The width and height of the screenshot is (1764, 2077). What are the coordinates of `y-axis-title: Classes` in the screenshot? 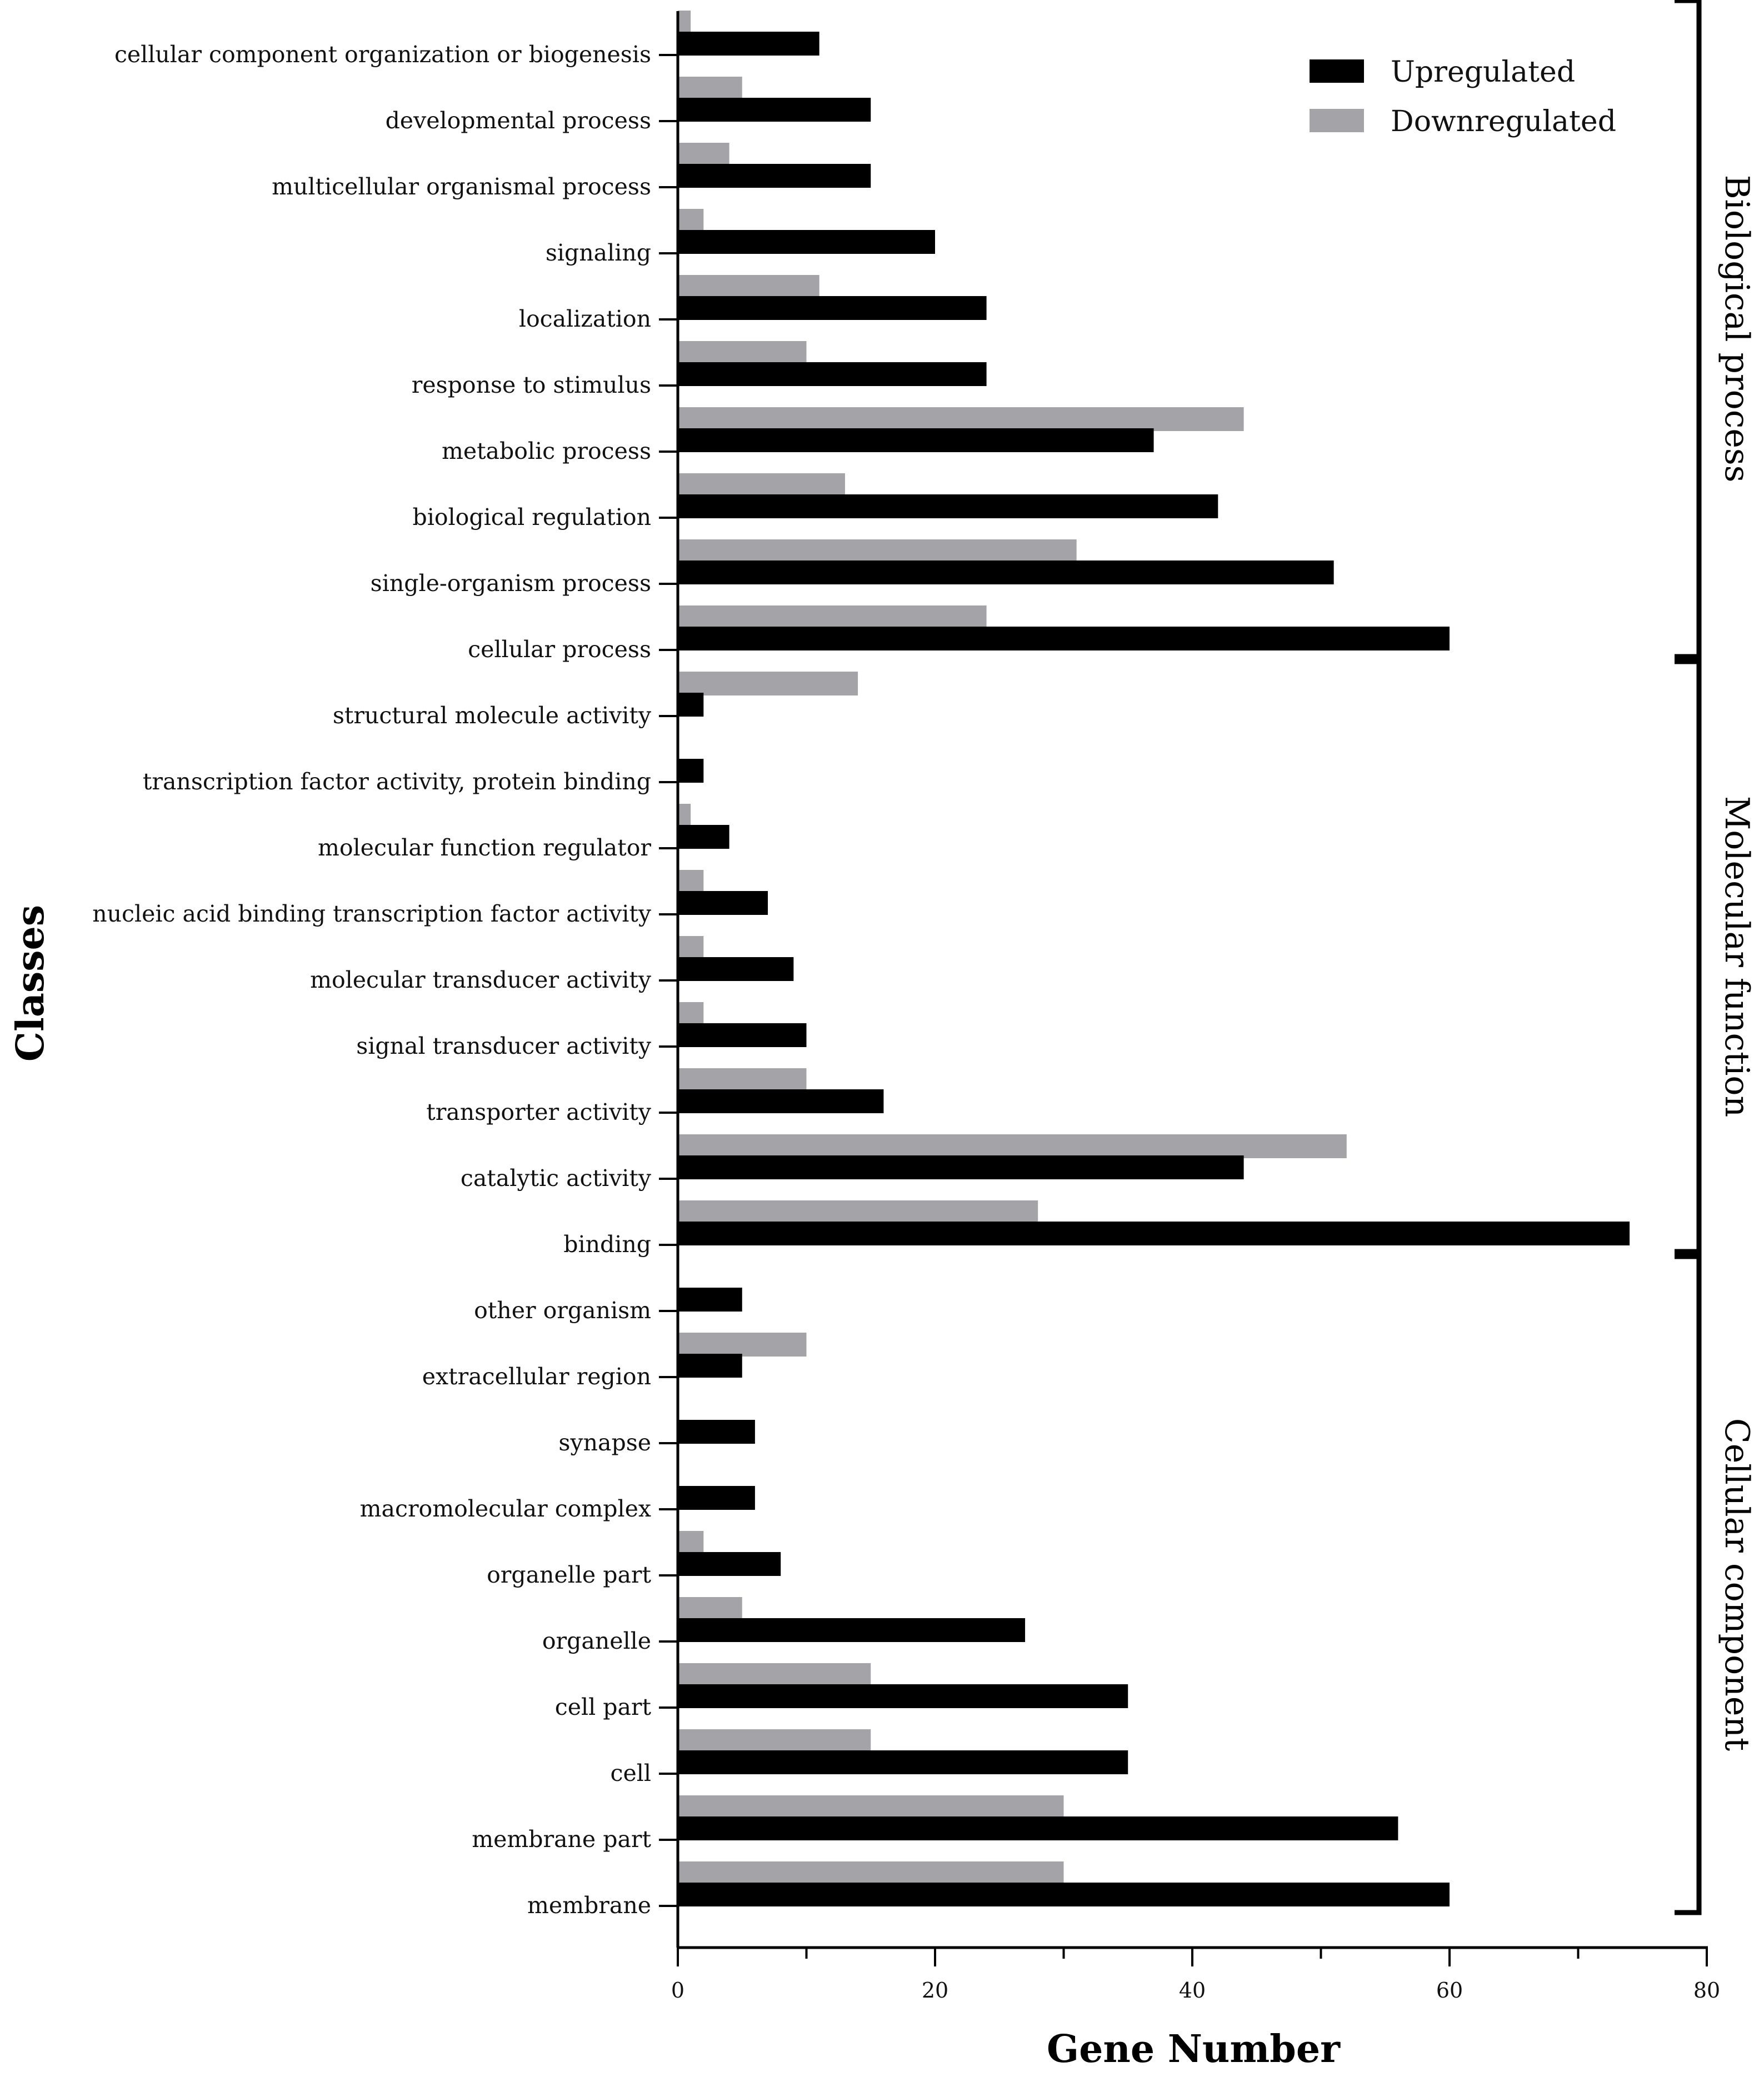 It's located at (30, 983).